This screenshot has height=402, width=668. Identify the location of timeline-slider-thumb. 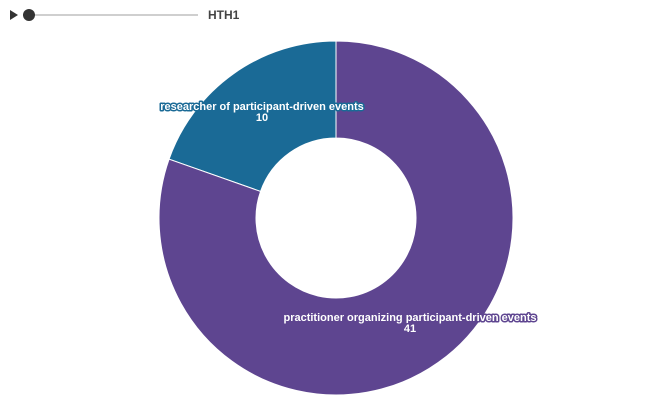
(29, 15).